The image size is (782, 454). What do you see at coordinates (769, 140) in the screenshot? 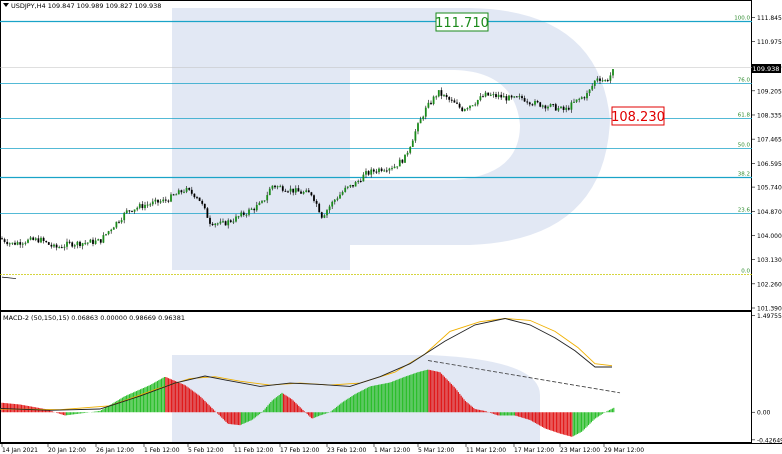
I see `price-tick-label: 107.465` at bounding box center [769, 140].